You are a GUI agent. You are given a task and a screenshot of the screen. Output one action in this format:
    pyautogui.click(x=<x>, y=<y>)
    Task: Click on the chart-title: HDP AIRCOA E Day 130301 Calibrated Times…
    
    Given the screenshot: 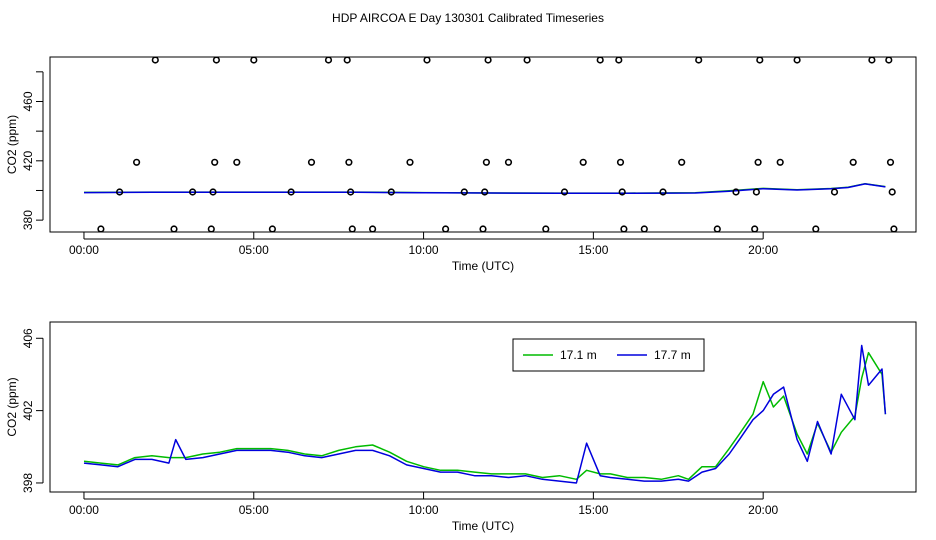 What is the action you would take?
    pyautogui.click(x=468, y=18)
    